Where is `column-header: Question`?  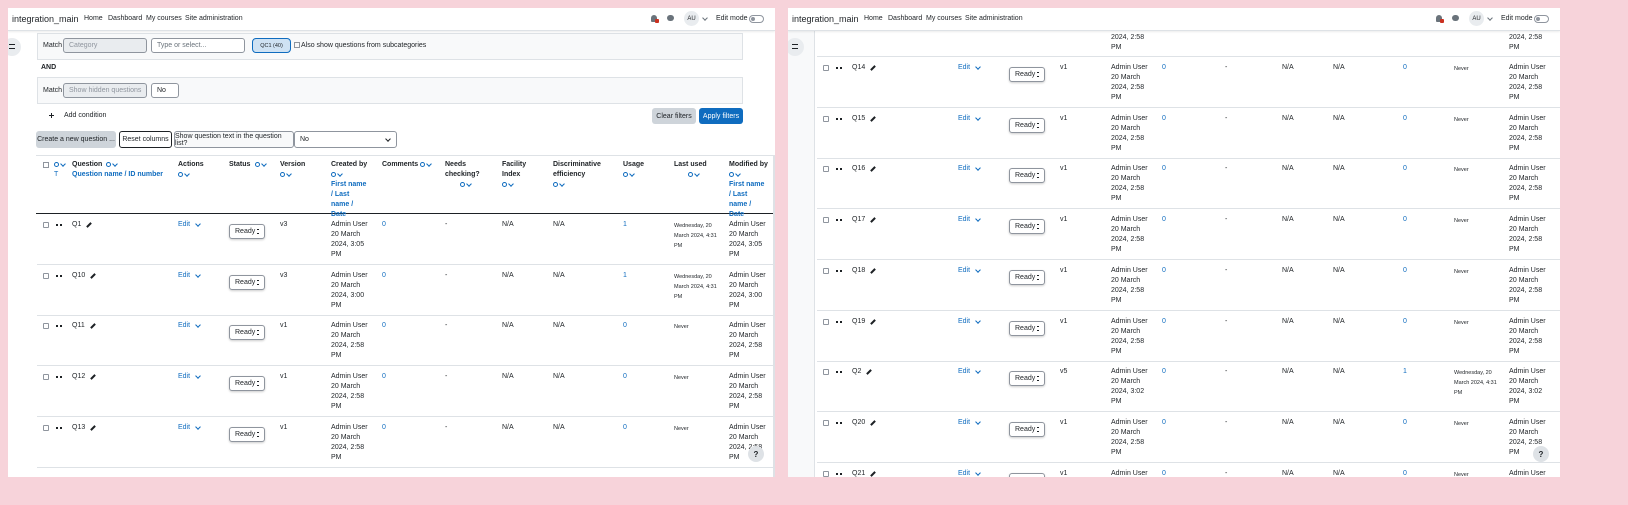
column-header: Question is located at coordinates (87, 164).